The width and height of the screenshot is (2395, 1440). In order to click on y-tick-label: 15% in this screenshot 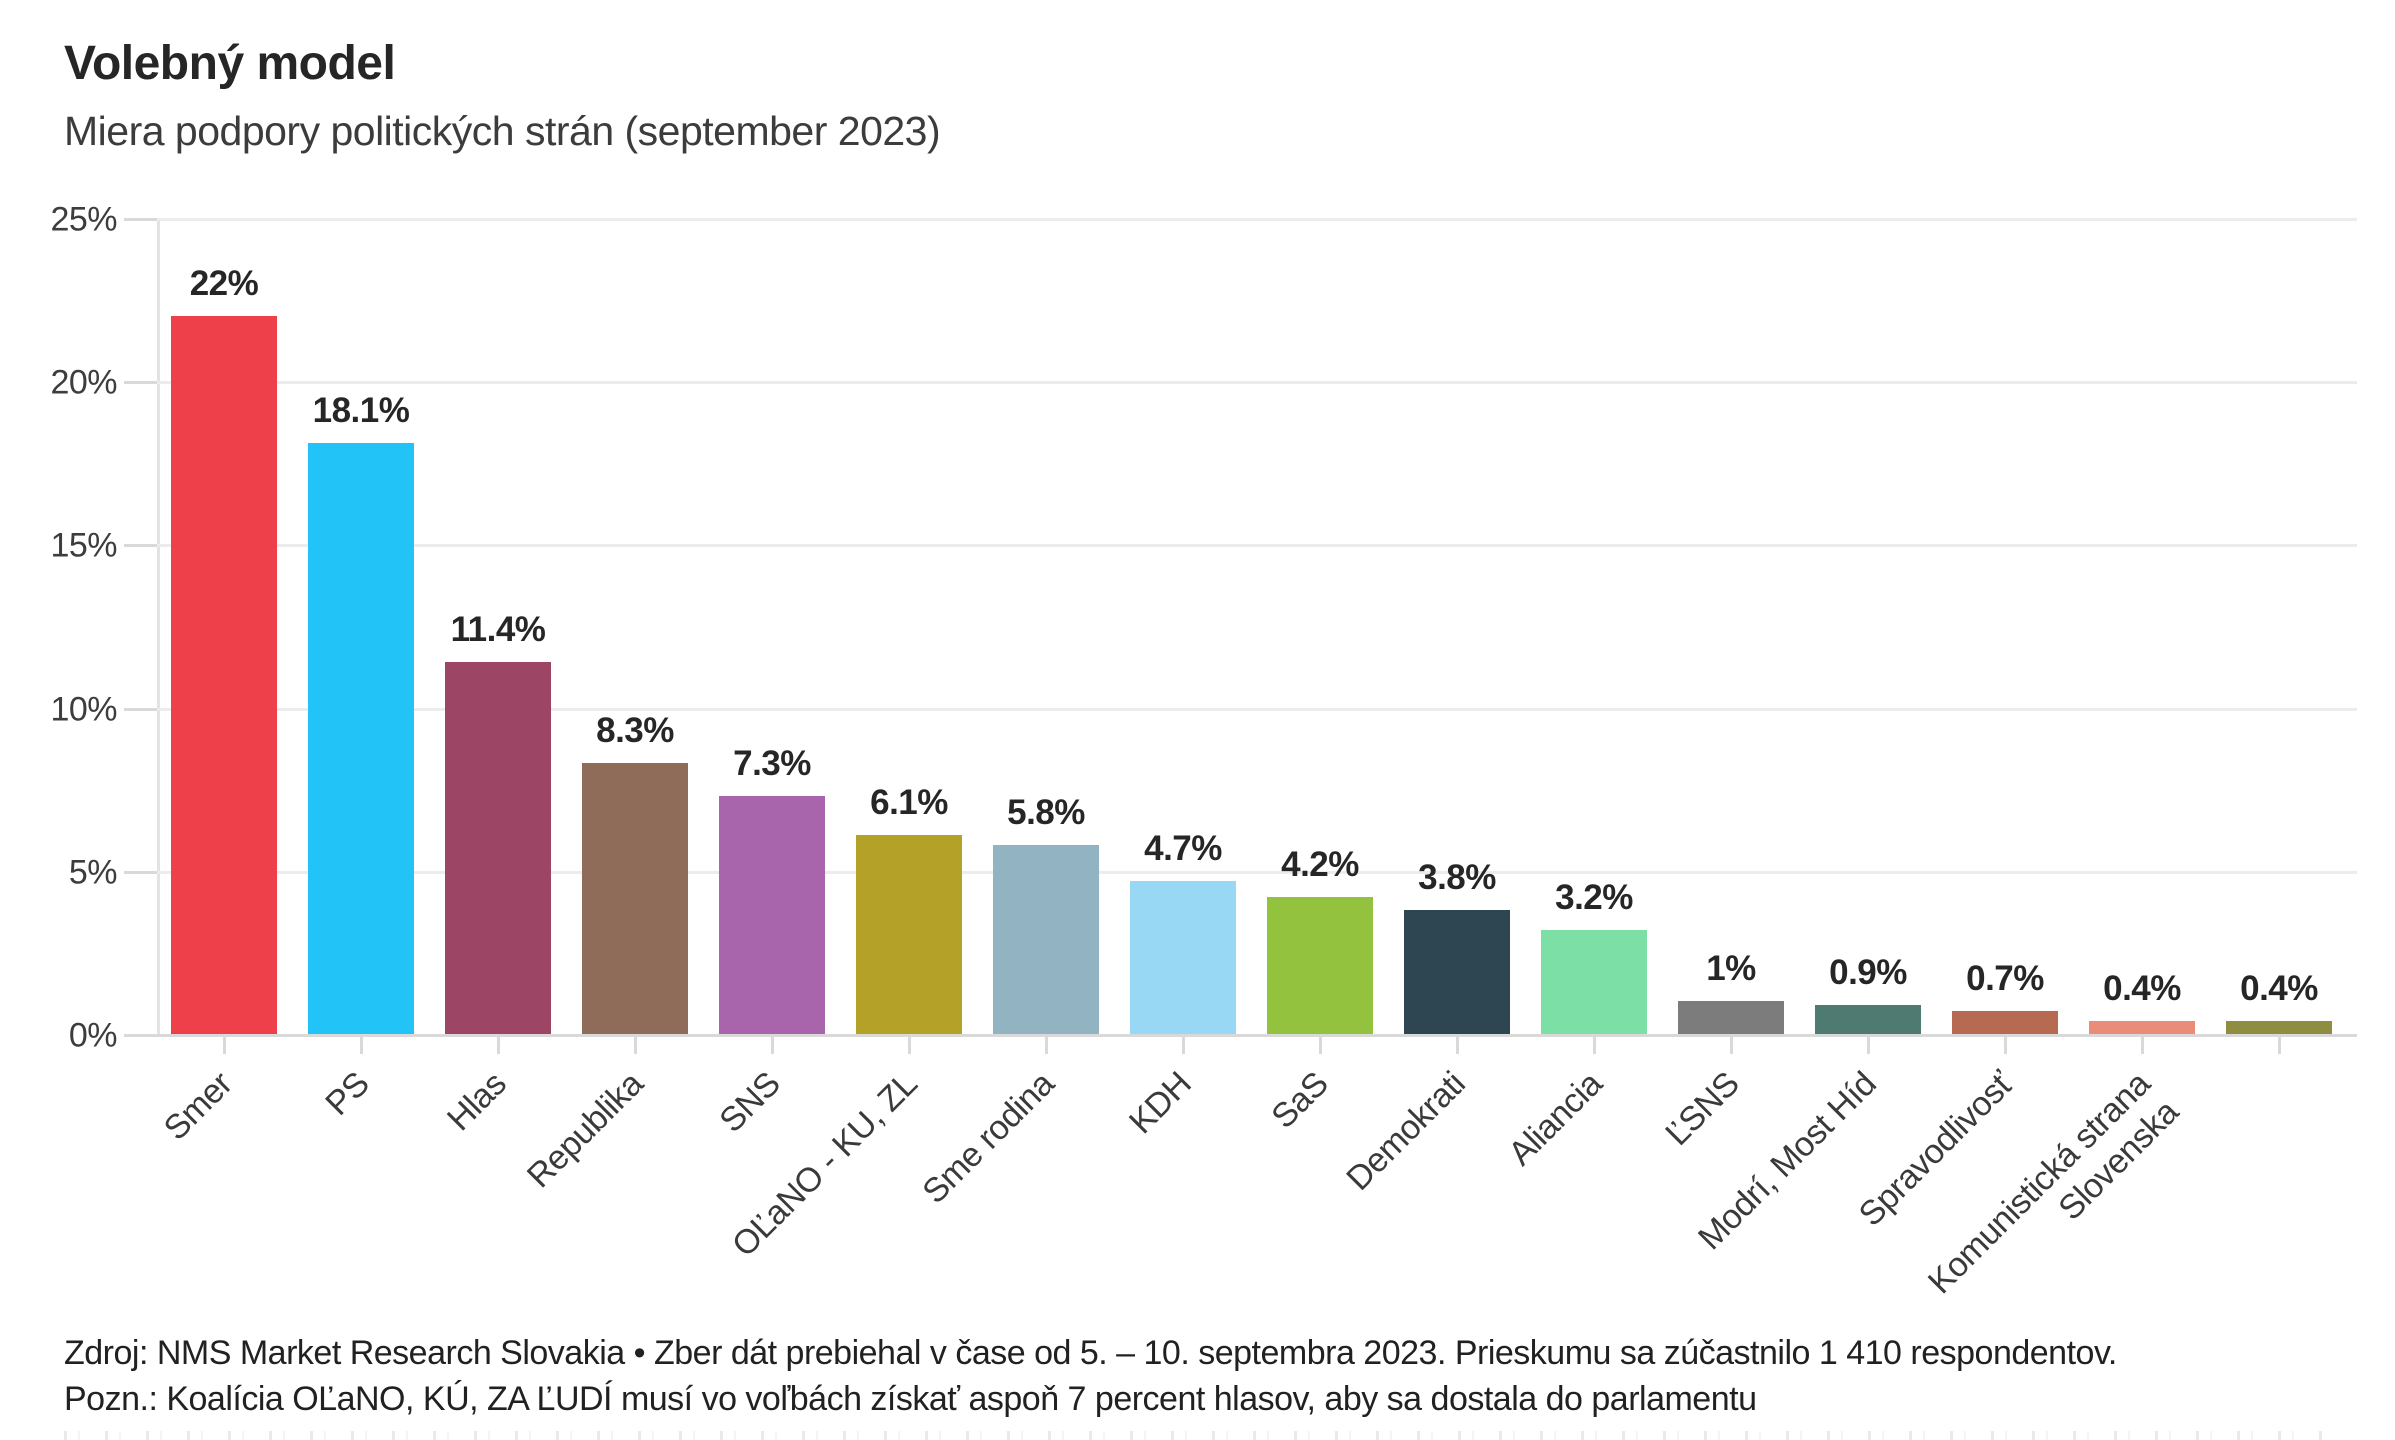, I will do `click(83, 545)`.